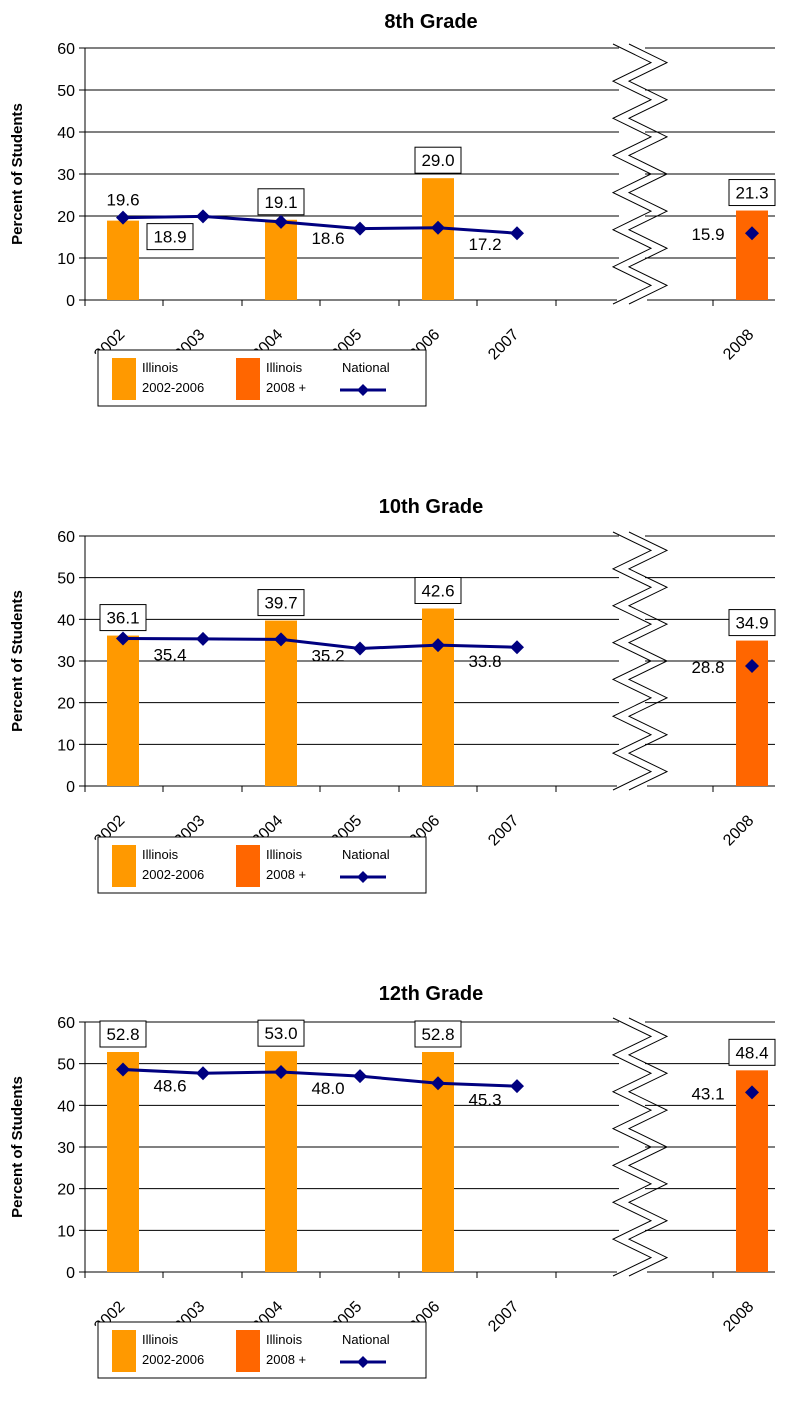 The image size is (785, 1407). Describe the element at coordinates (66, 217) in the screenshot. I see `y-tick-label: 20` at that location.